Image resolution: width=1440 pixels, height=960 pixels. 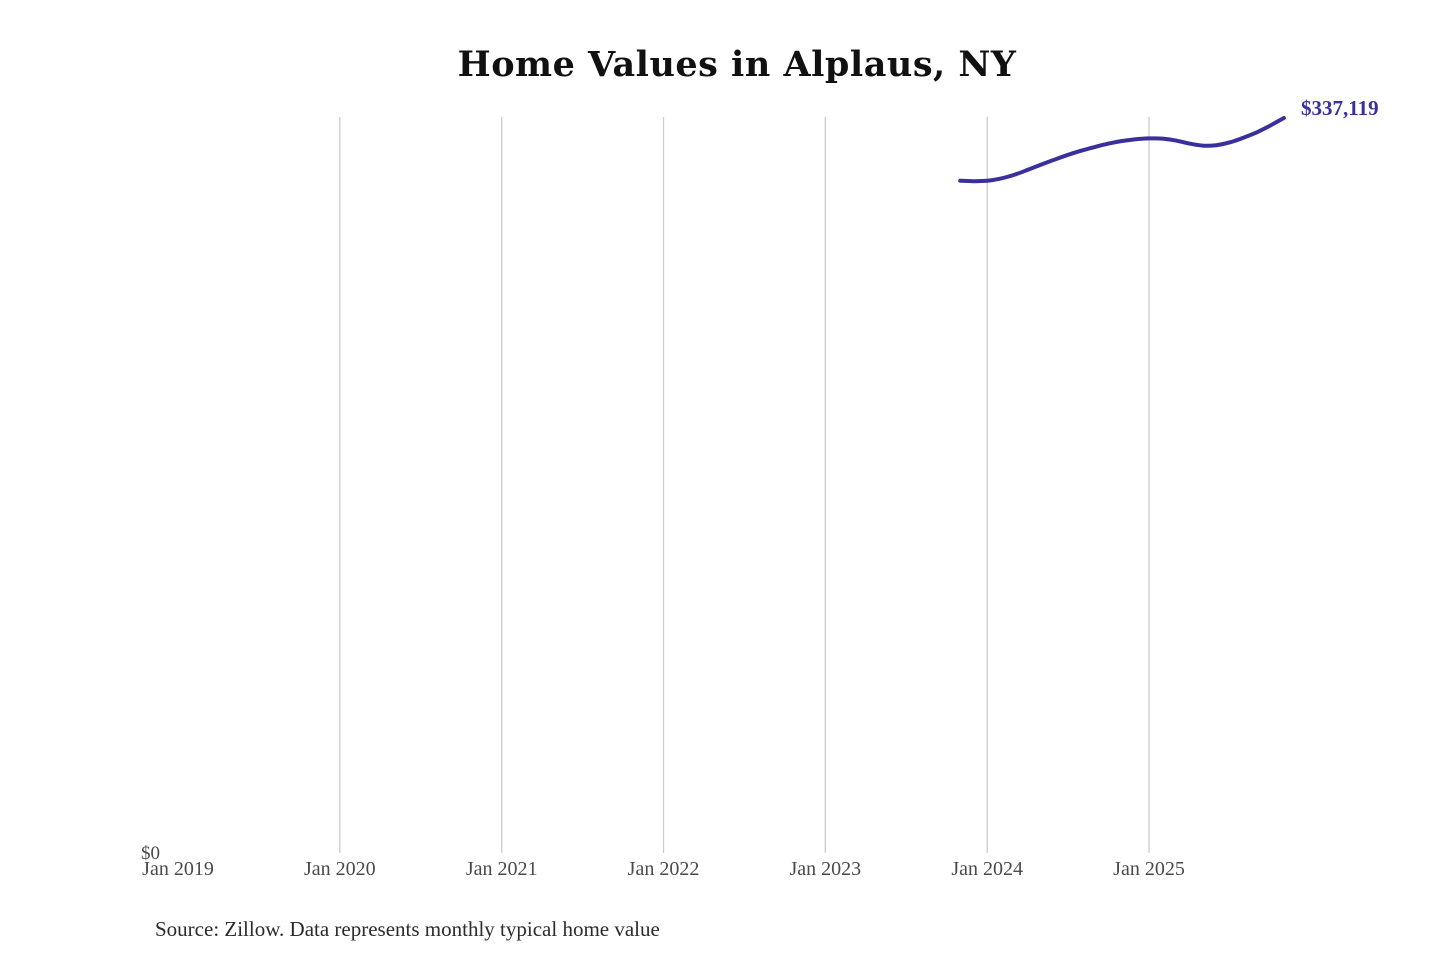 What do you see at coordinates (987, 869) in the screenshot?
I see `x-tick-label: Jan 2024` at bounding box center [987, 869].